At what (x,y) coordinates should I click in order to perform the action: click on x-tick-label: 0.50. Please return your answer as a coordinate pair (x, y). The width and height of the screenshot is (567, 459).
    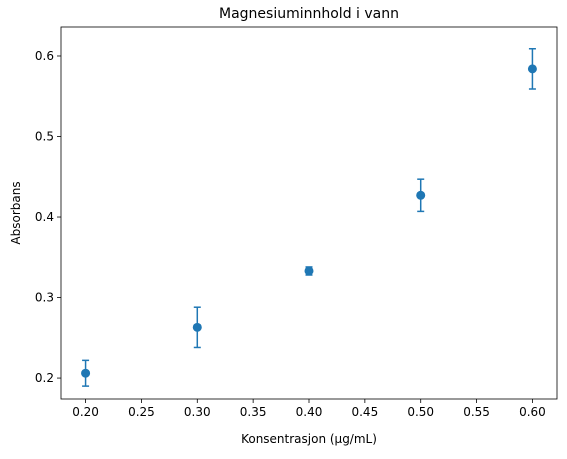
    Looking at the image, I should click on (420, 412).